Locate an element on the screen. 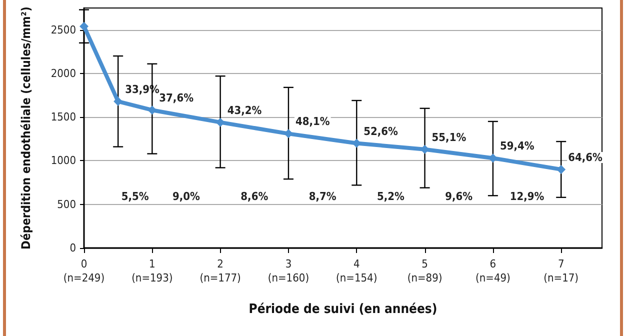 The width and height of the screenshot is (630, 336). annotation: 43,2% is located at coordinates (244, 110).